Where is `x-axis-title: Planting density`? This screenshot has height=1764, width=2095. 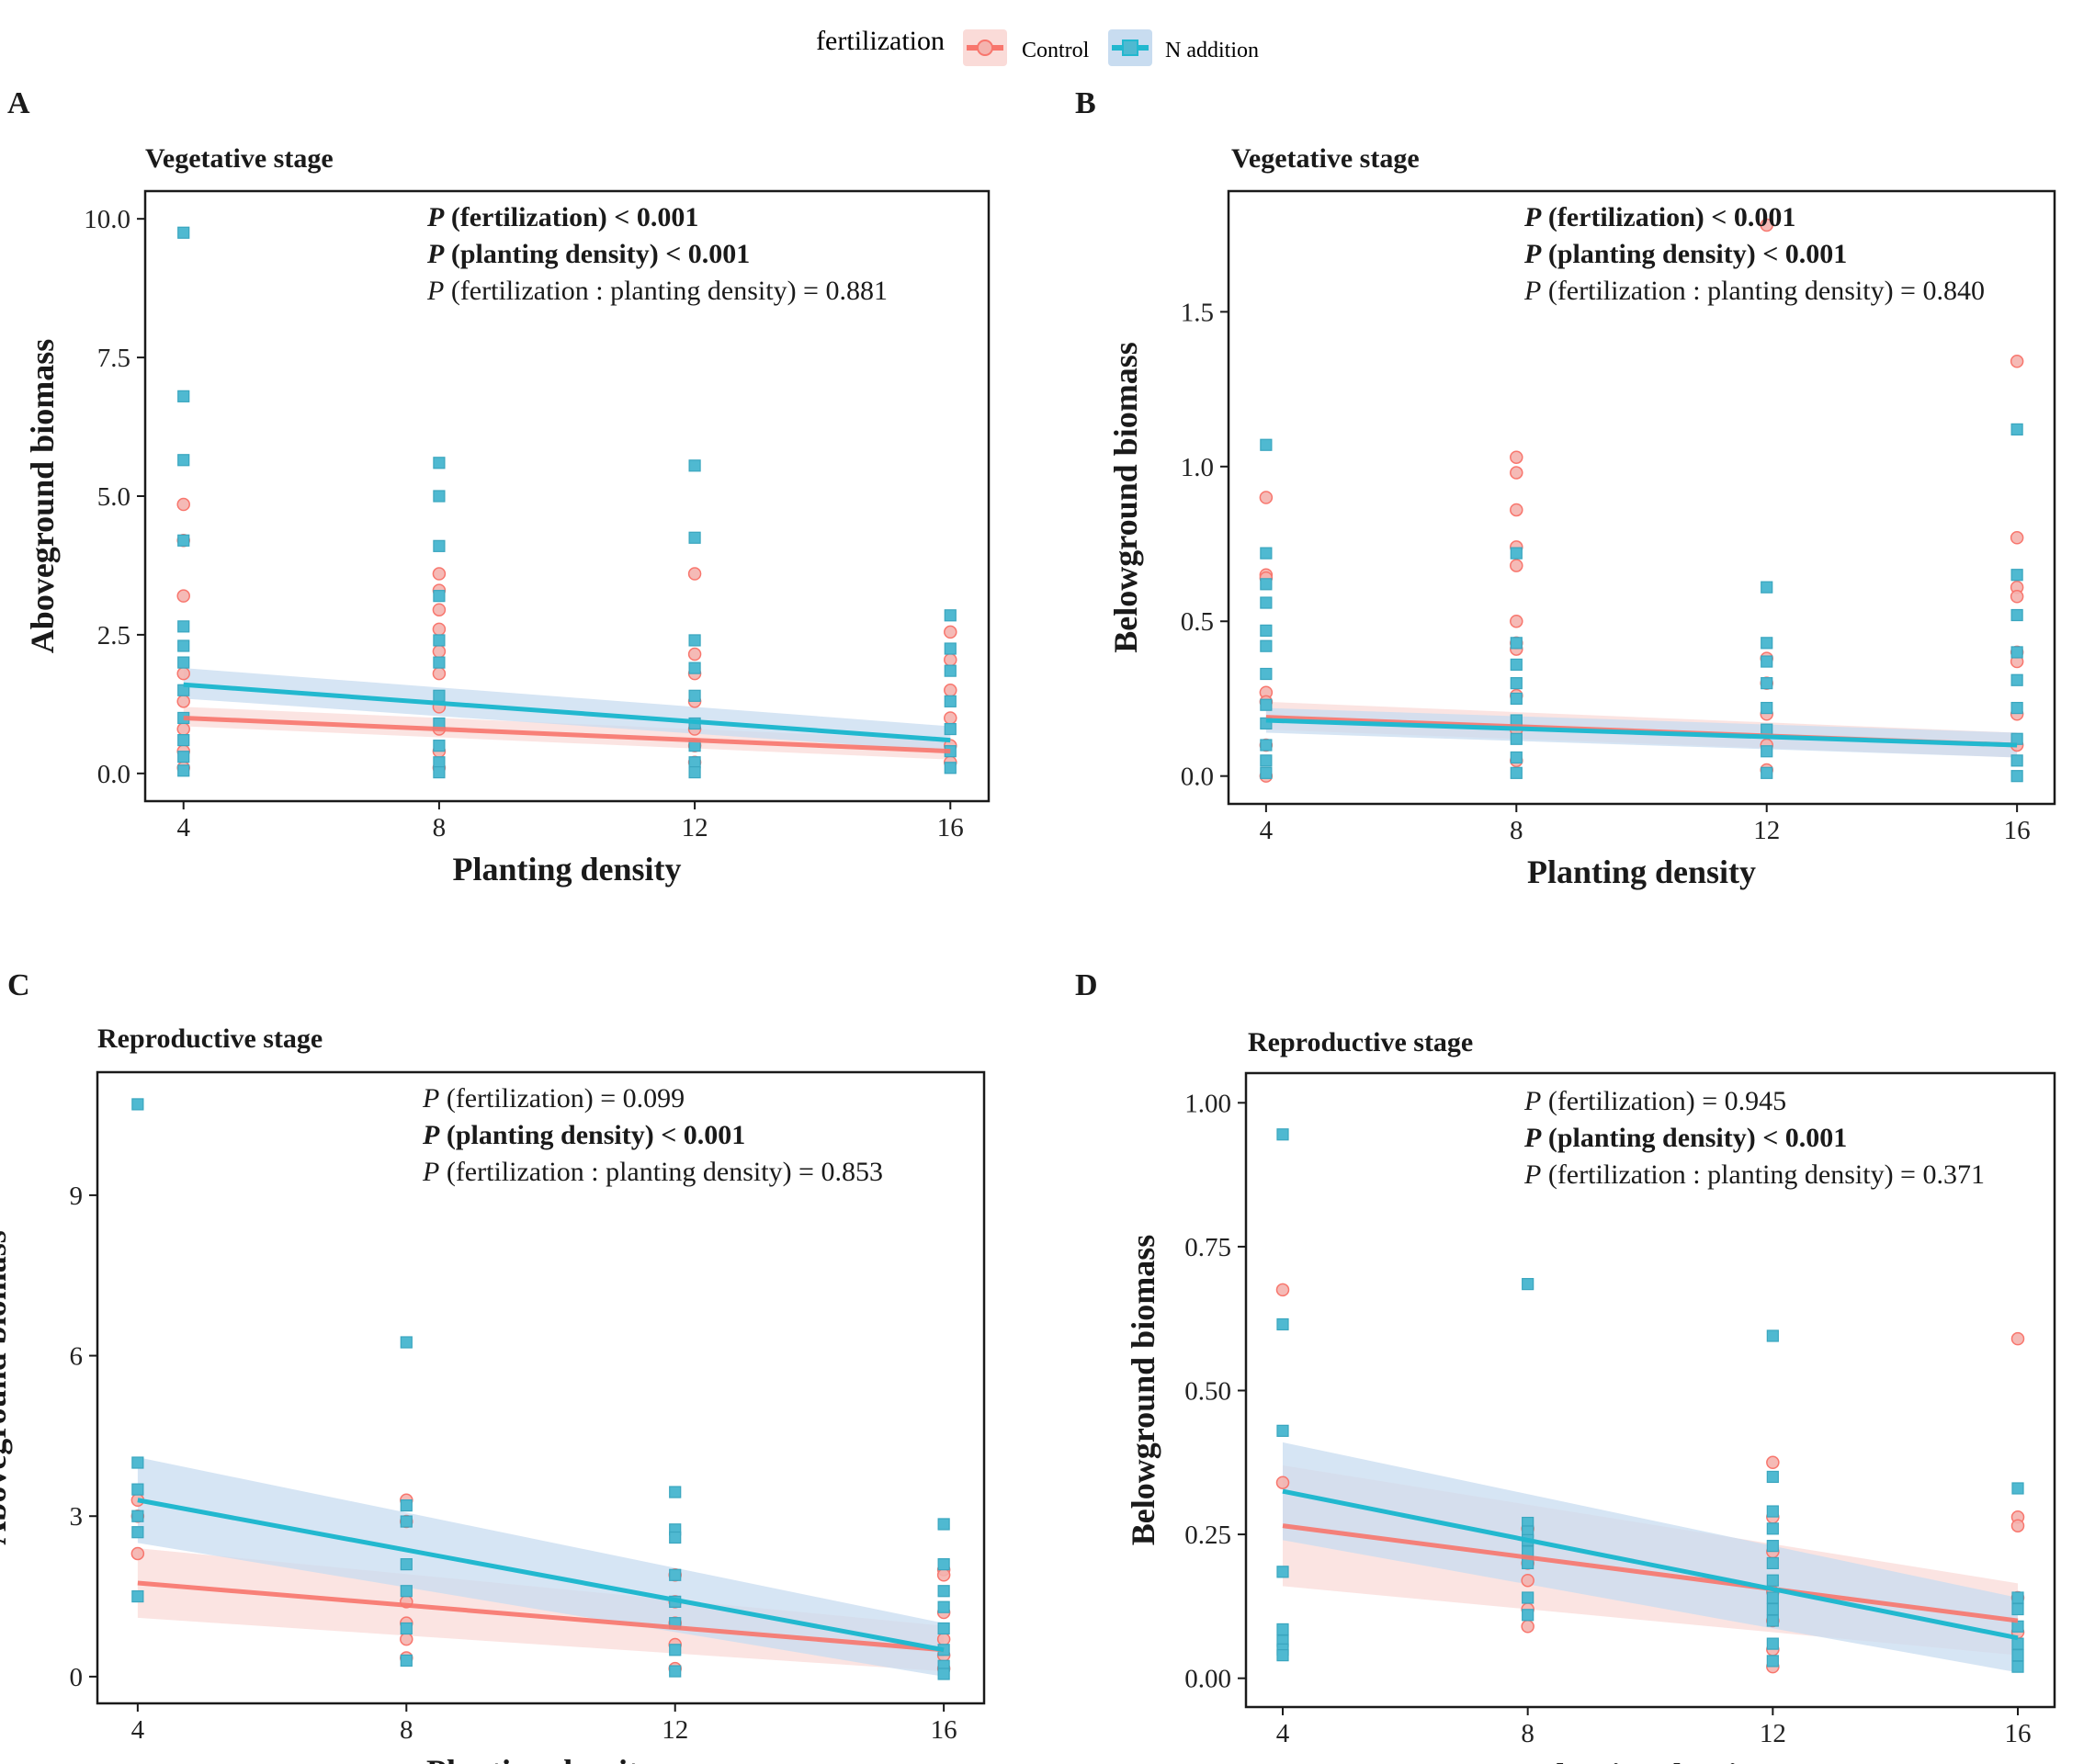
x-axis-title: Planting density is located at coordinates (1649, 1760).